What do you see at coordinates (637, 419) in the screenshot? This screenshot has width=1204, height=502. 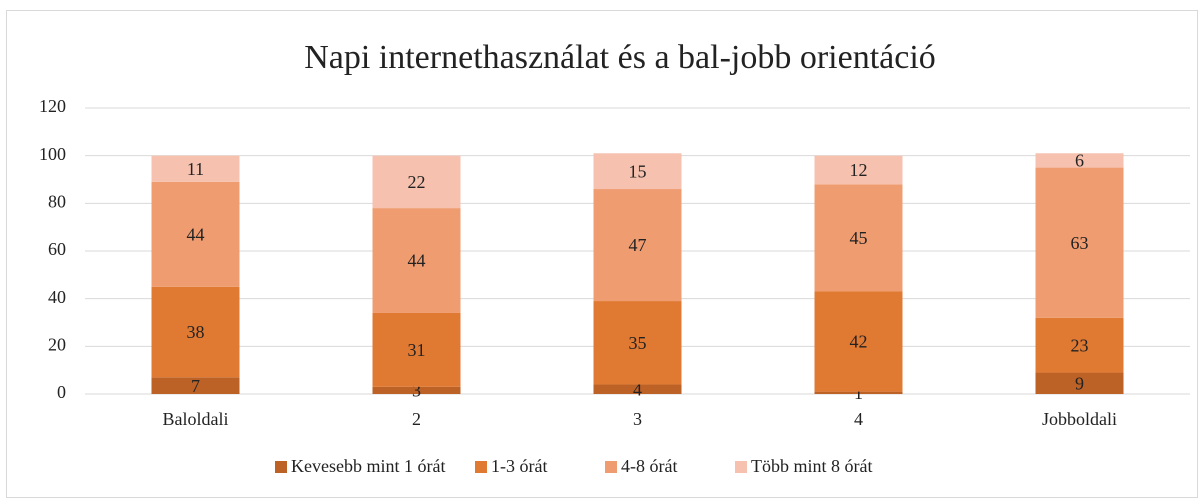 I see `x-tick-label: 3` at bounding box center [637, 419].